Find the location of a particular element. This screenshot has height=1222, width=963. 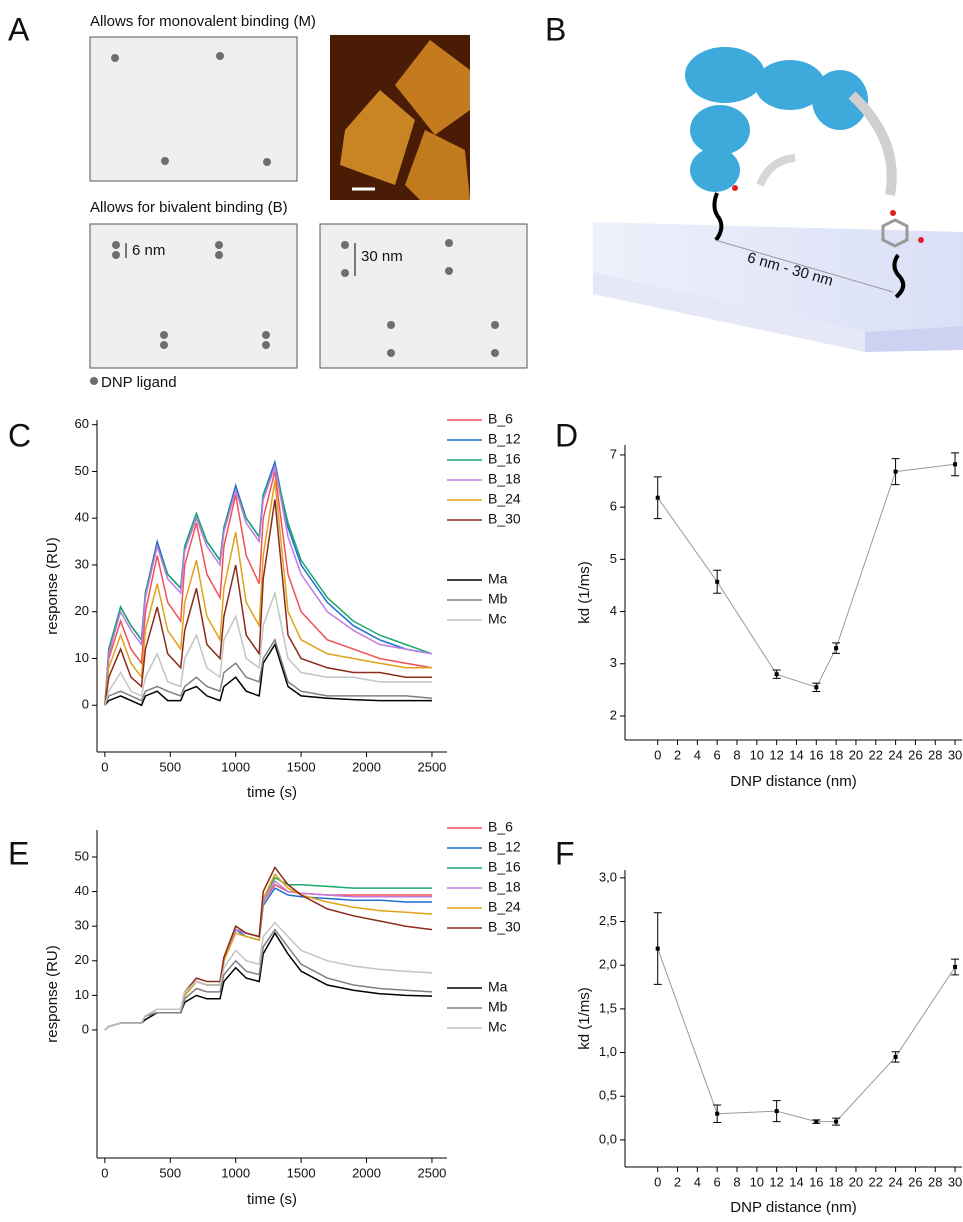

y-tick-label: 3,0 is located at coordinates (608, 876).